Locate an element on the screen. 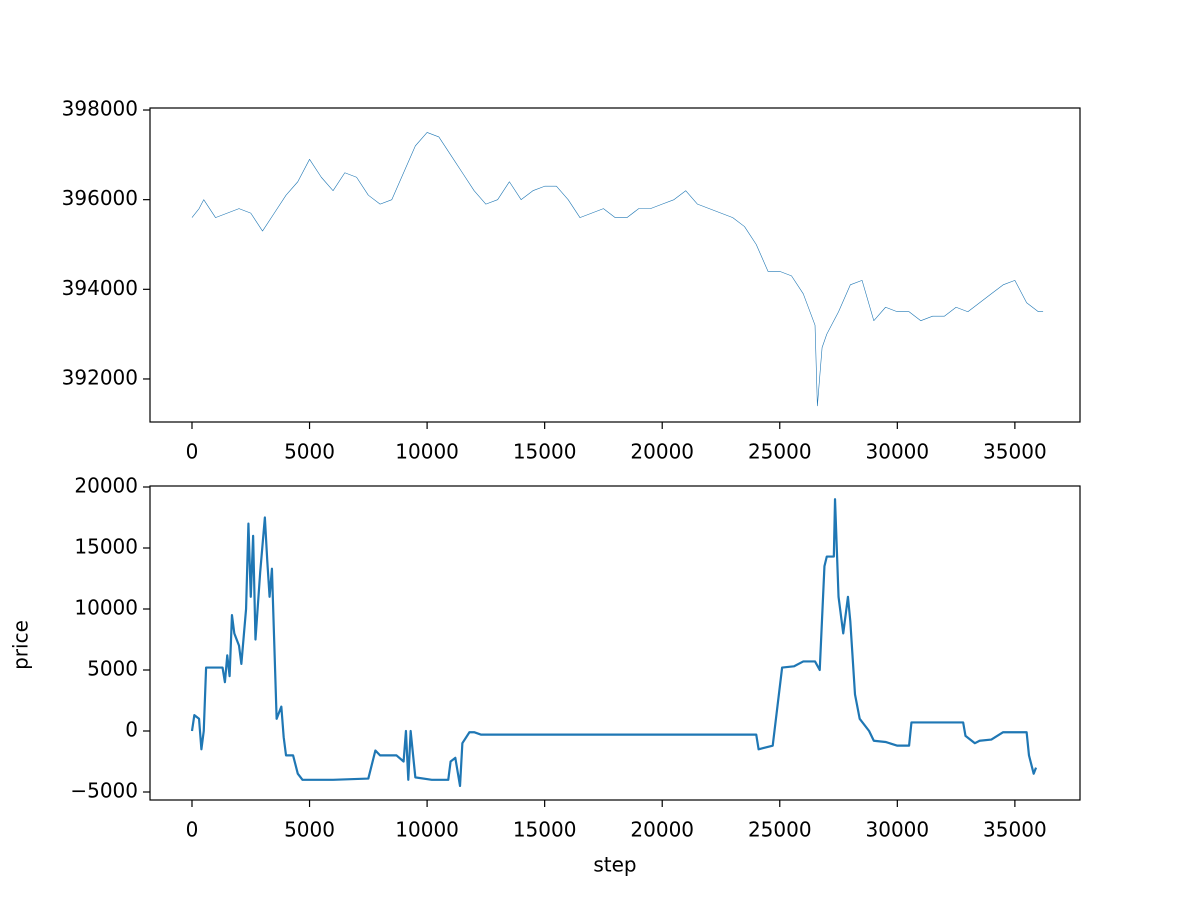 The image size is (1200, 900). y-tick-label: 398000 is located at coordinates (100, 109).